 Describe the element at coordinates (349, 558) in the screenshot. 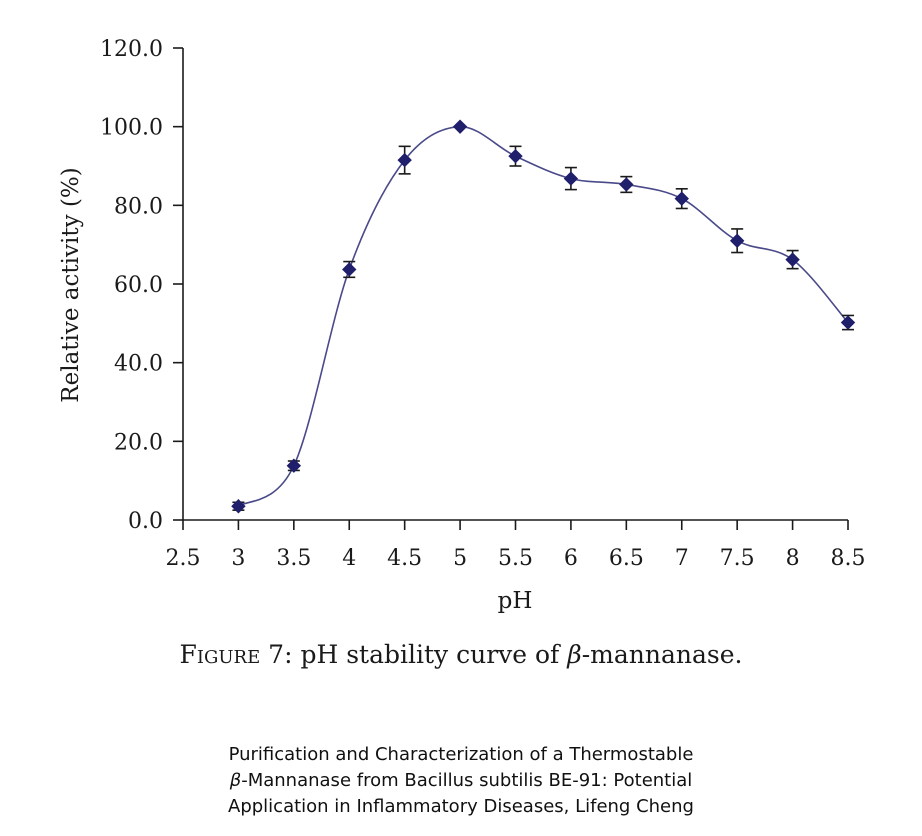

I see `x-tick-label: 4` at that location.